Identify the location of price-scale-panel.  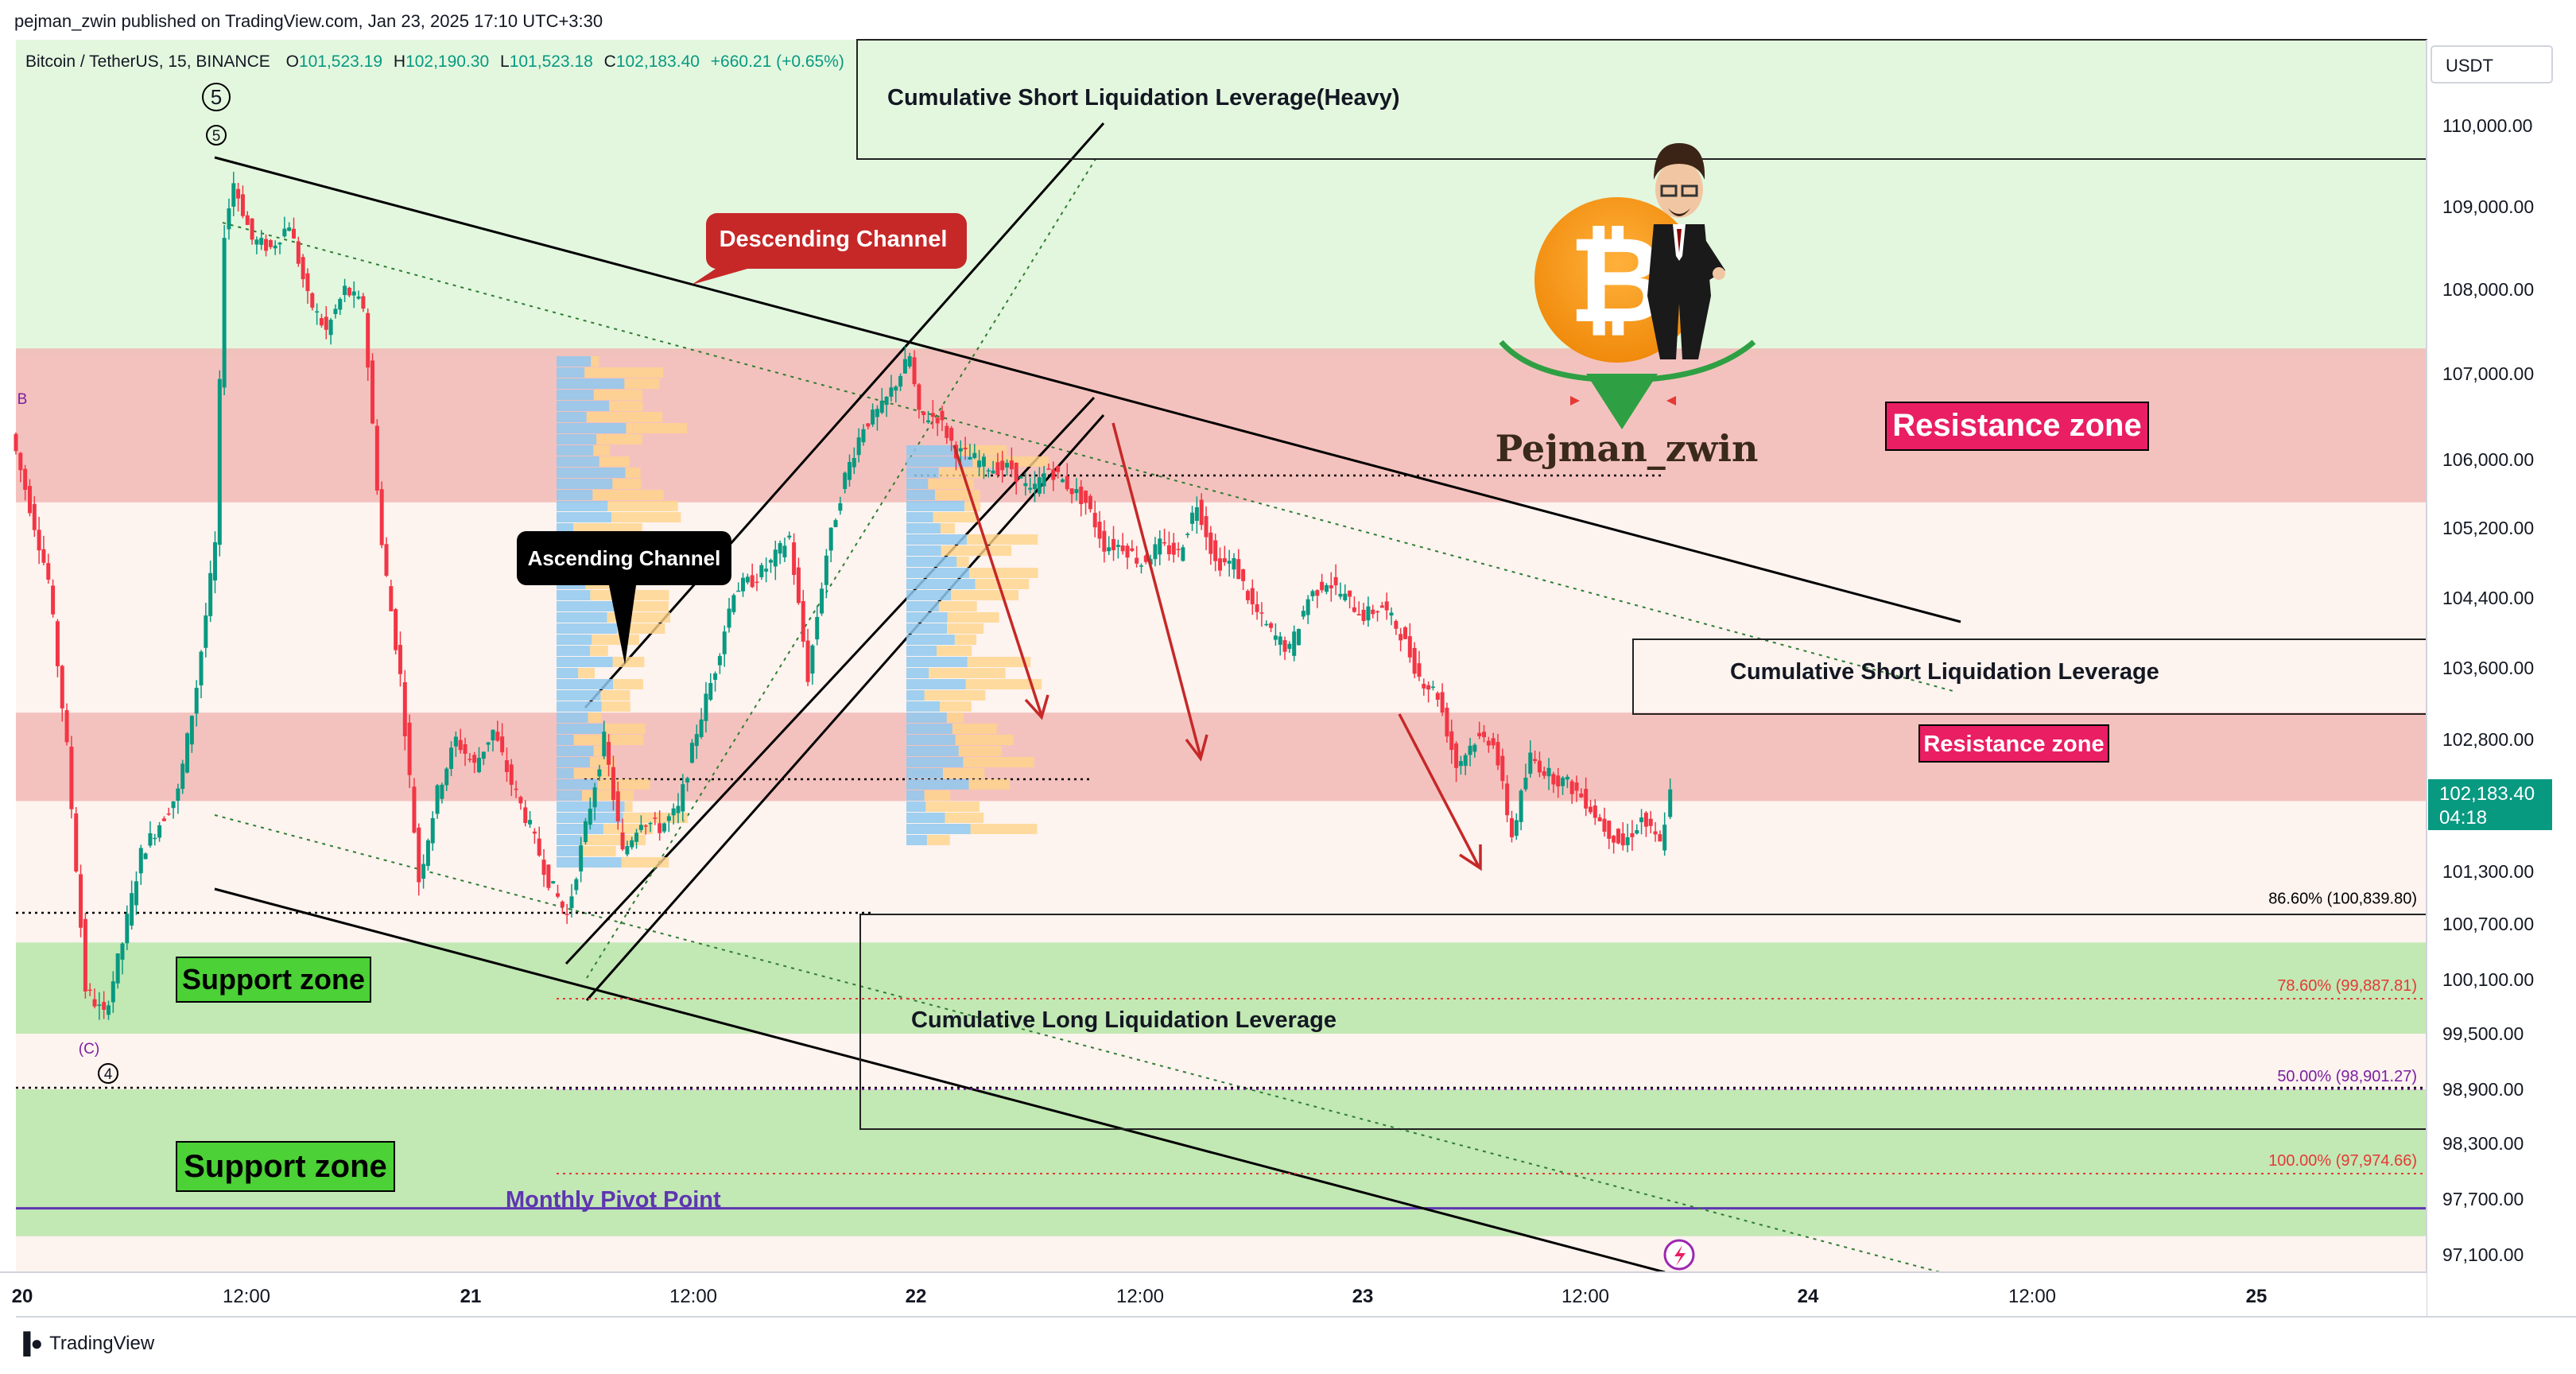
(2501, 678).